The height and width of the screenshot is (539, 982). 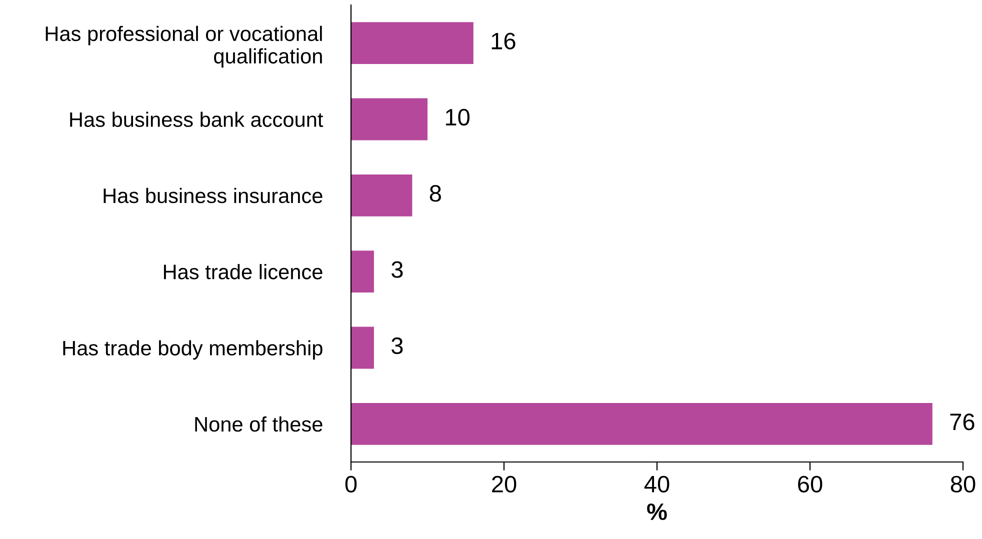 What do you see at coordinates (810, 484) in the screenshot?
I see `x-tick-label: 60` at bounding box center [810, 484].